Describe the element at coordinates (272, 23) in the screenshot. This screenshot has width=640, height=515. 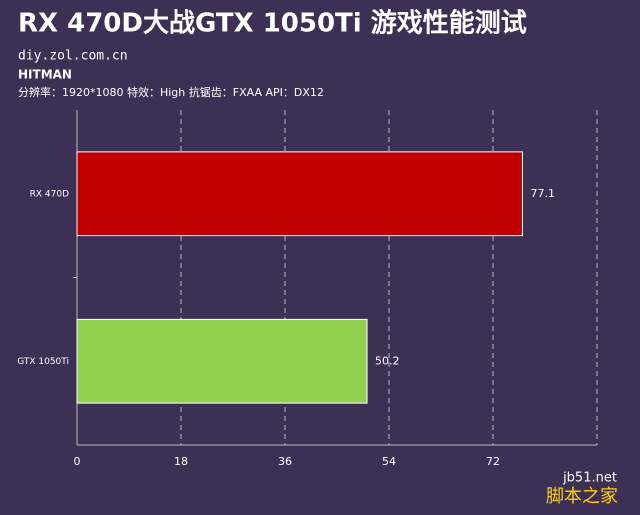
I see `chart-title: RX 470D大战GTX 1050Ti 游戏性能测试` at that location.